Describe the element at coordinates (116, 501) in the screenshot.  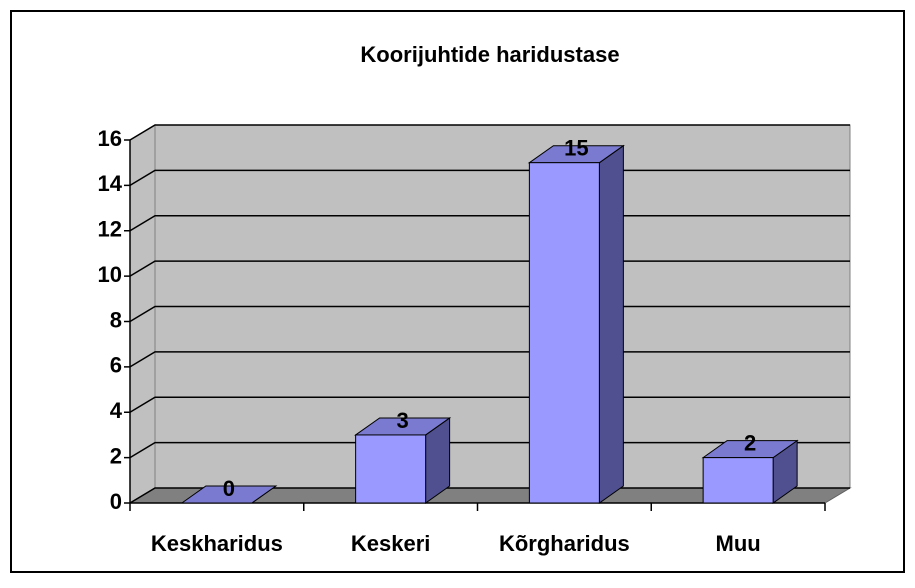
I see `y-tick-label: 0` at that location.